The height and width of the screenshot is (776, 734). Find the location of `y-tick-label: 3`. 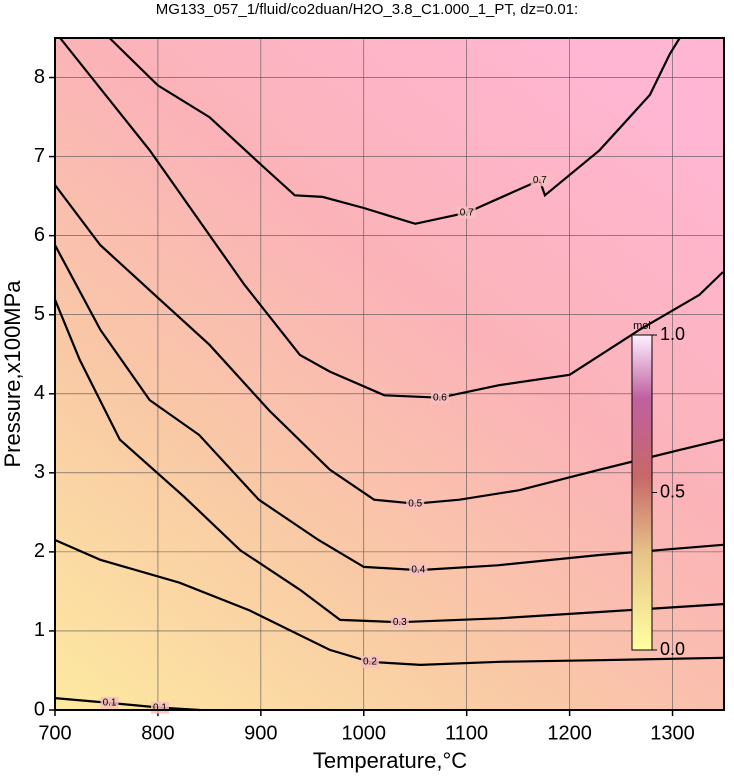

y-tick-label: 3 is located at coordinates (39, 472).